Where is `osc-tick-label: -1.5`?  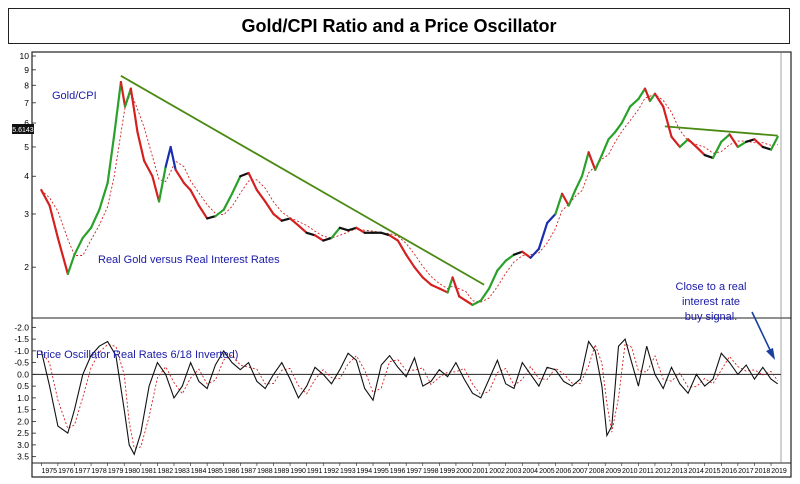
osc-tick-label: -1.5 is located at coordinates (21, 339).